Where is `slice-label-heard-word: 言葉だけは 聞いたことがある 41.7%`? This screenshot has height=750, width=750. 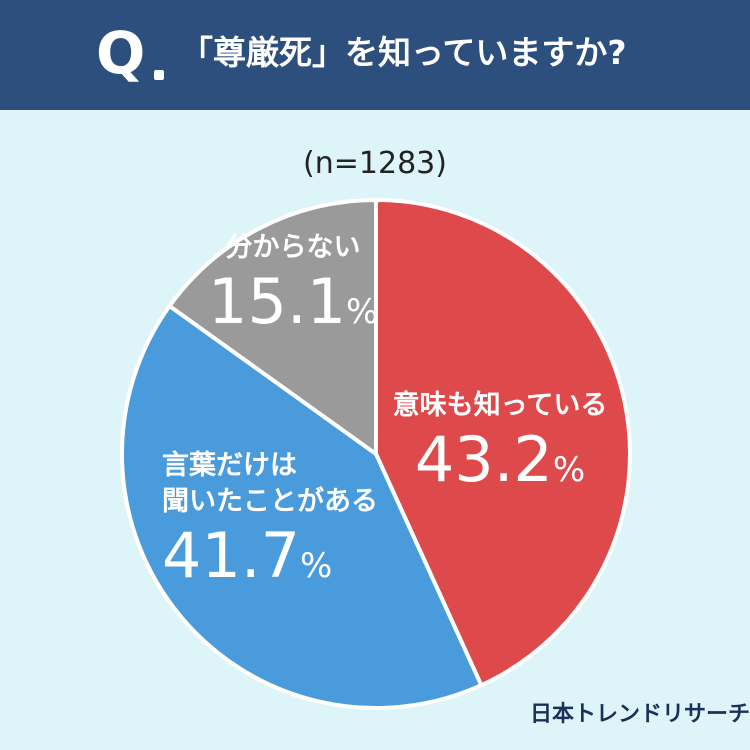 slice-label-heard-word: 言葉だけは 聞いたことがある 41.7% is located at coordinates (270, 525).